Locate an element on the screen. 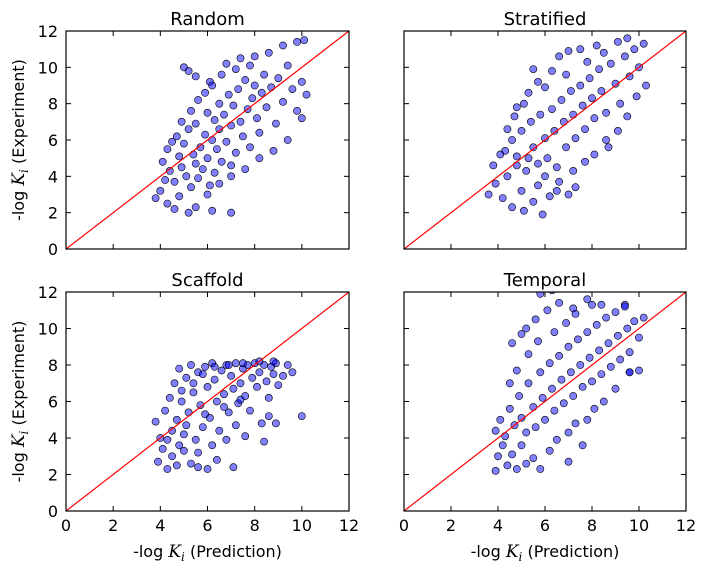 The image size is (706, 574). x-tick-label: 2 is located at coordinates (451, 525).